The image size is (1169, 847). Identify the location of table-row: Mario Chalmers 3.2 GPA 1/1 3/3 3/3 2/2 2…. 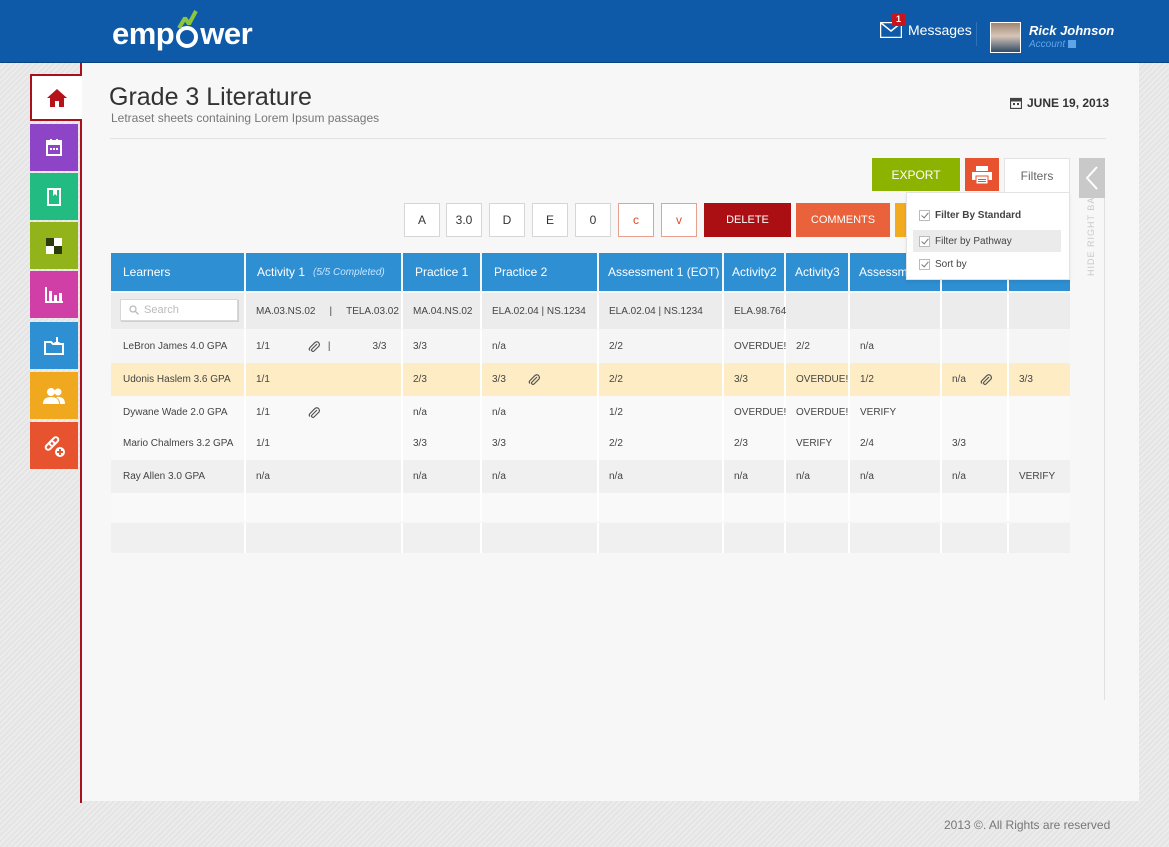
(590, 443).